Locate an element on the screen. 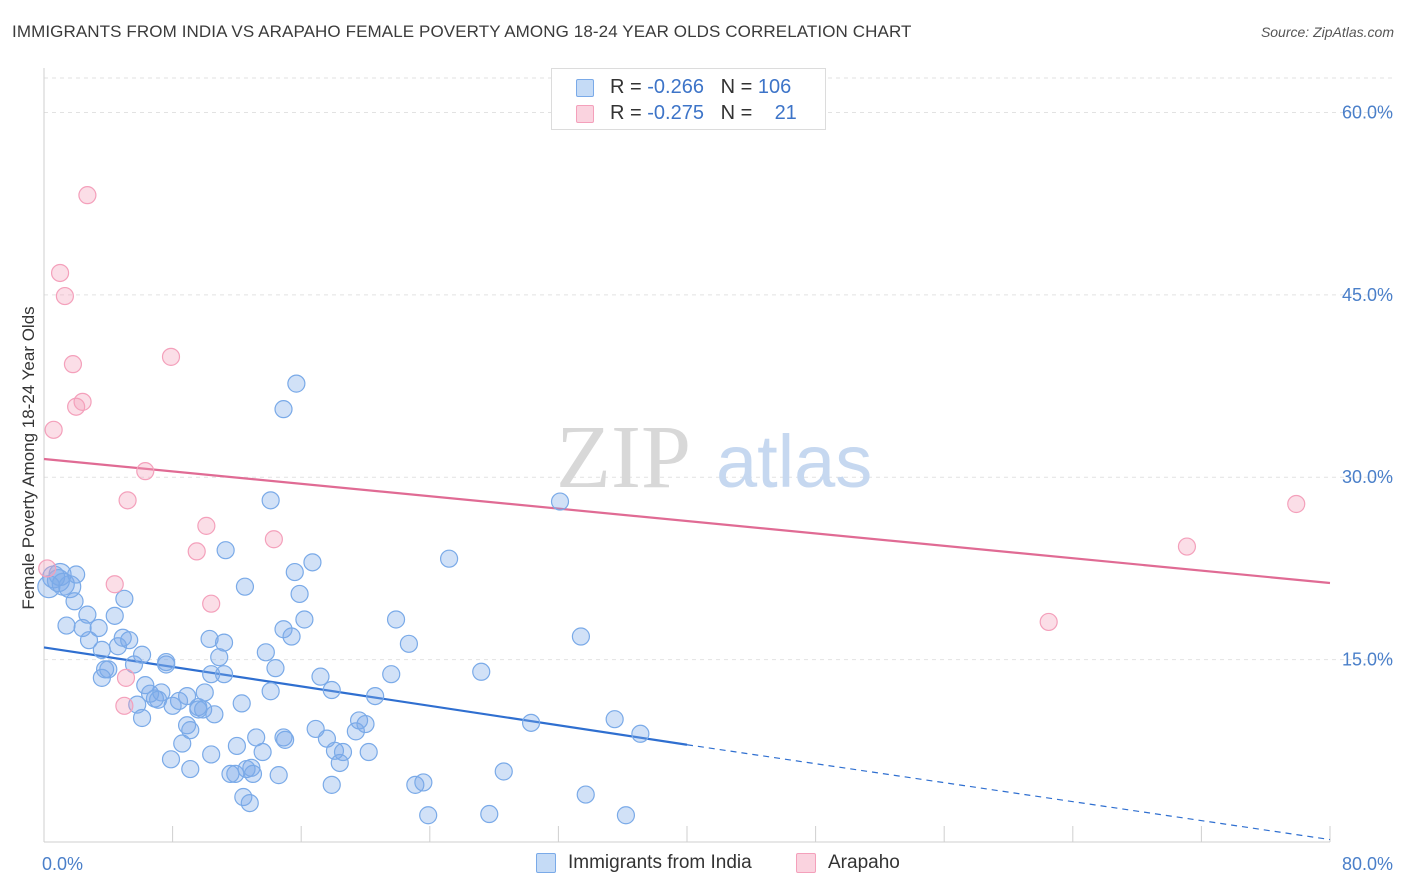 Image resolution: width=1406 pixels, height=892 pixels. legend-text-india: R = -0.266 N = 106 is located at coordinates (701, 87).